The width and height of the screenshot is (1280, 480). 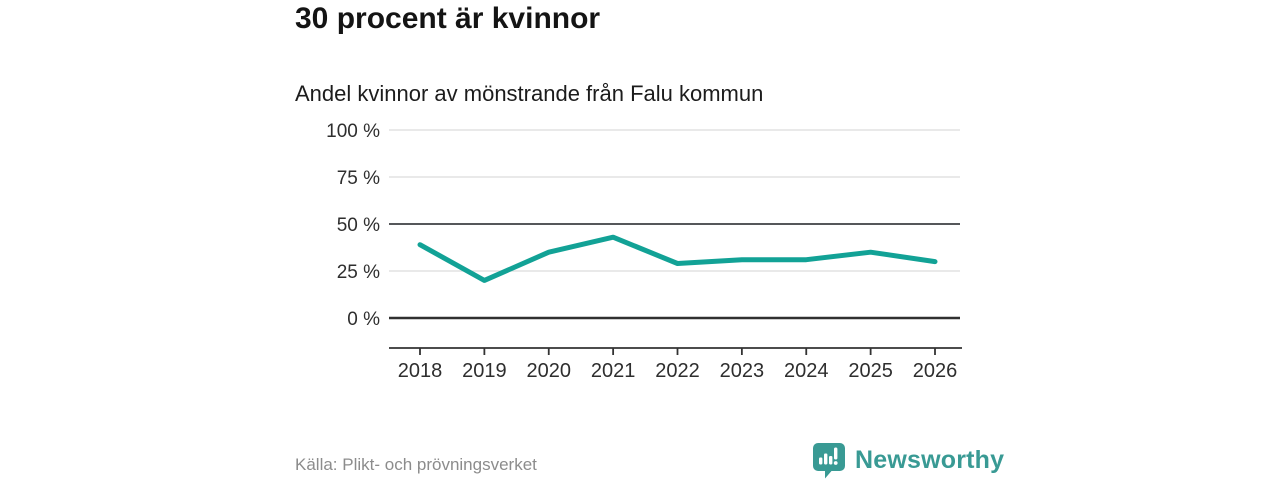 I want to click on x-axis-label: 2021, so click(x=613, y=371).